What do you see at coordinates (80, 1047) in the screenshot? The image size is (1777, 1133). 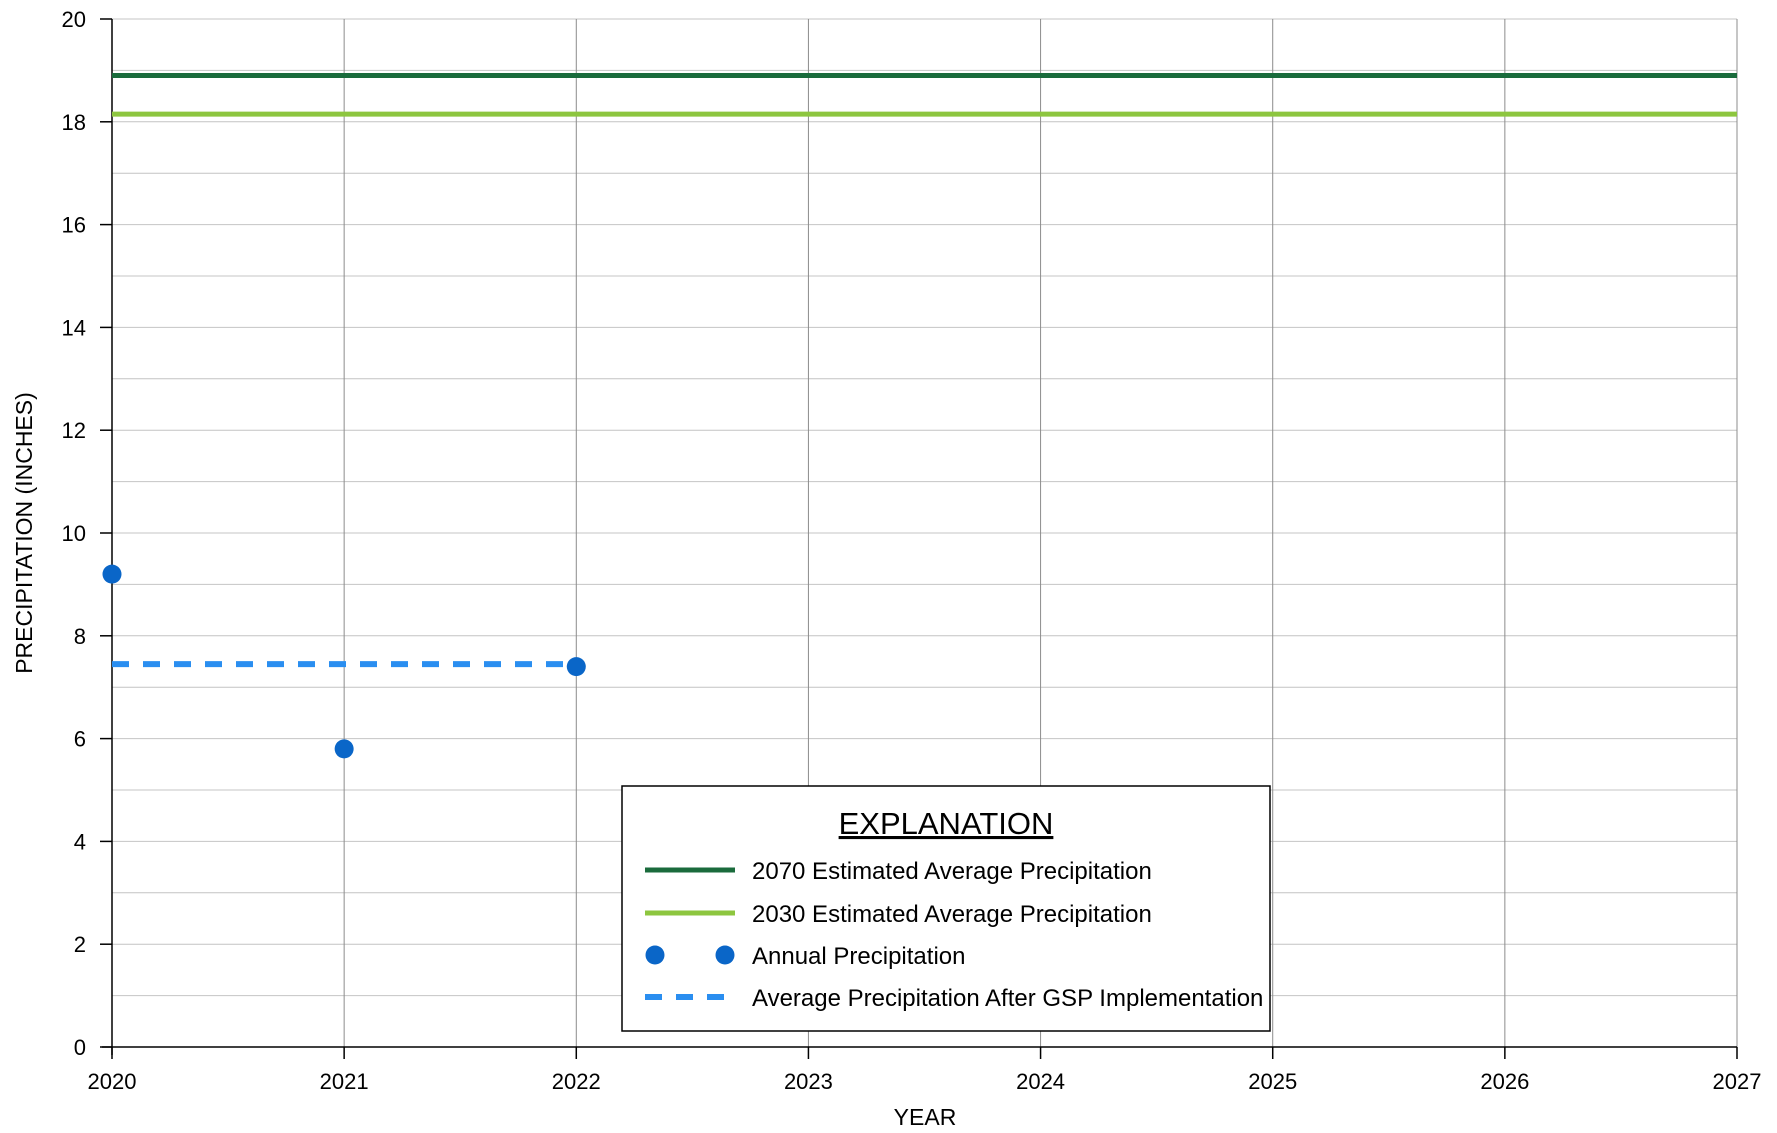 I see `y-tick-label: 0` at bounding box center [80, 1047].